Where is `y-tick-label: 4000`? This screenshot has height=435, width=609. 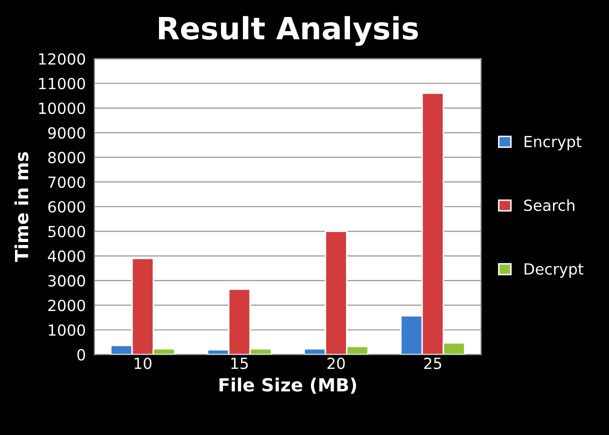
y-tick-label: 4000 is located at coordinates (67, 256).